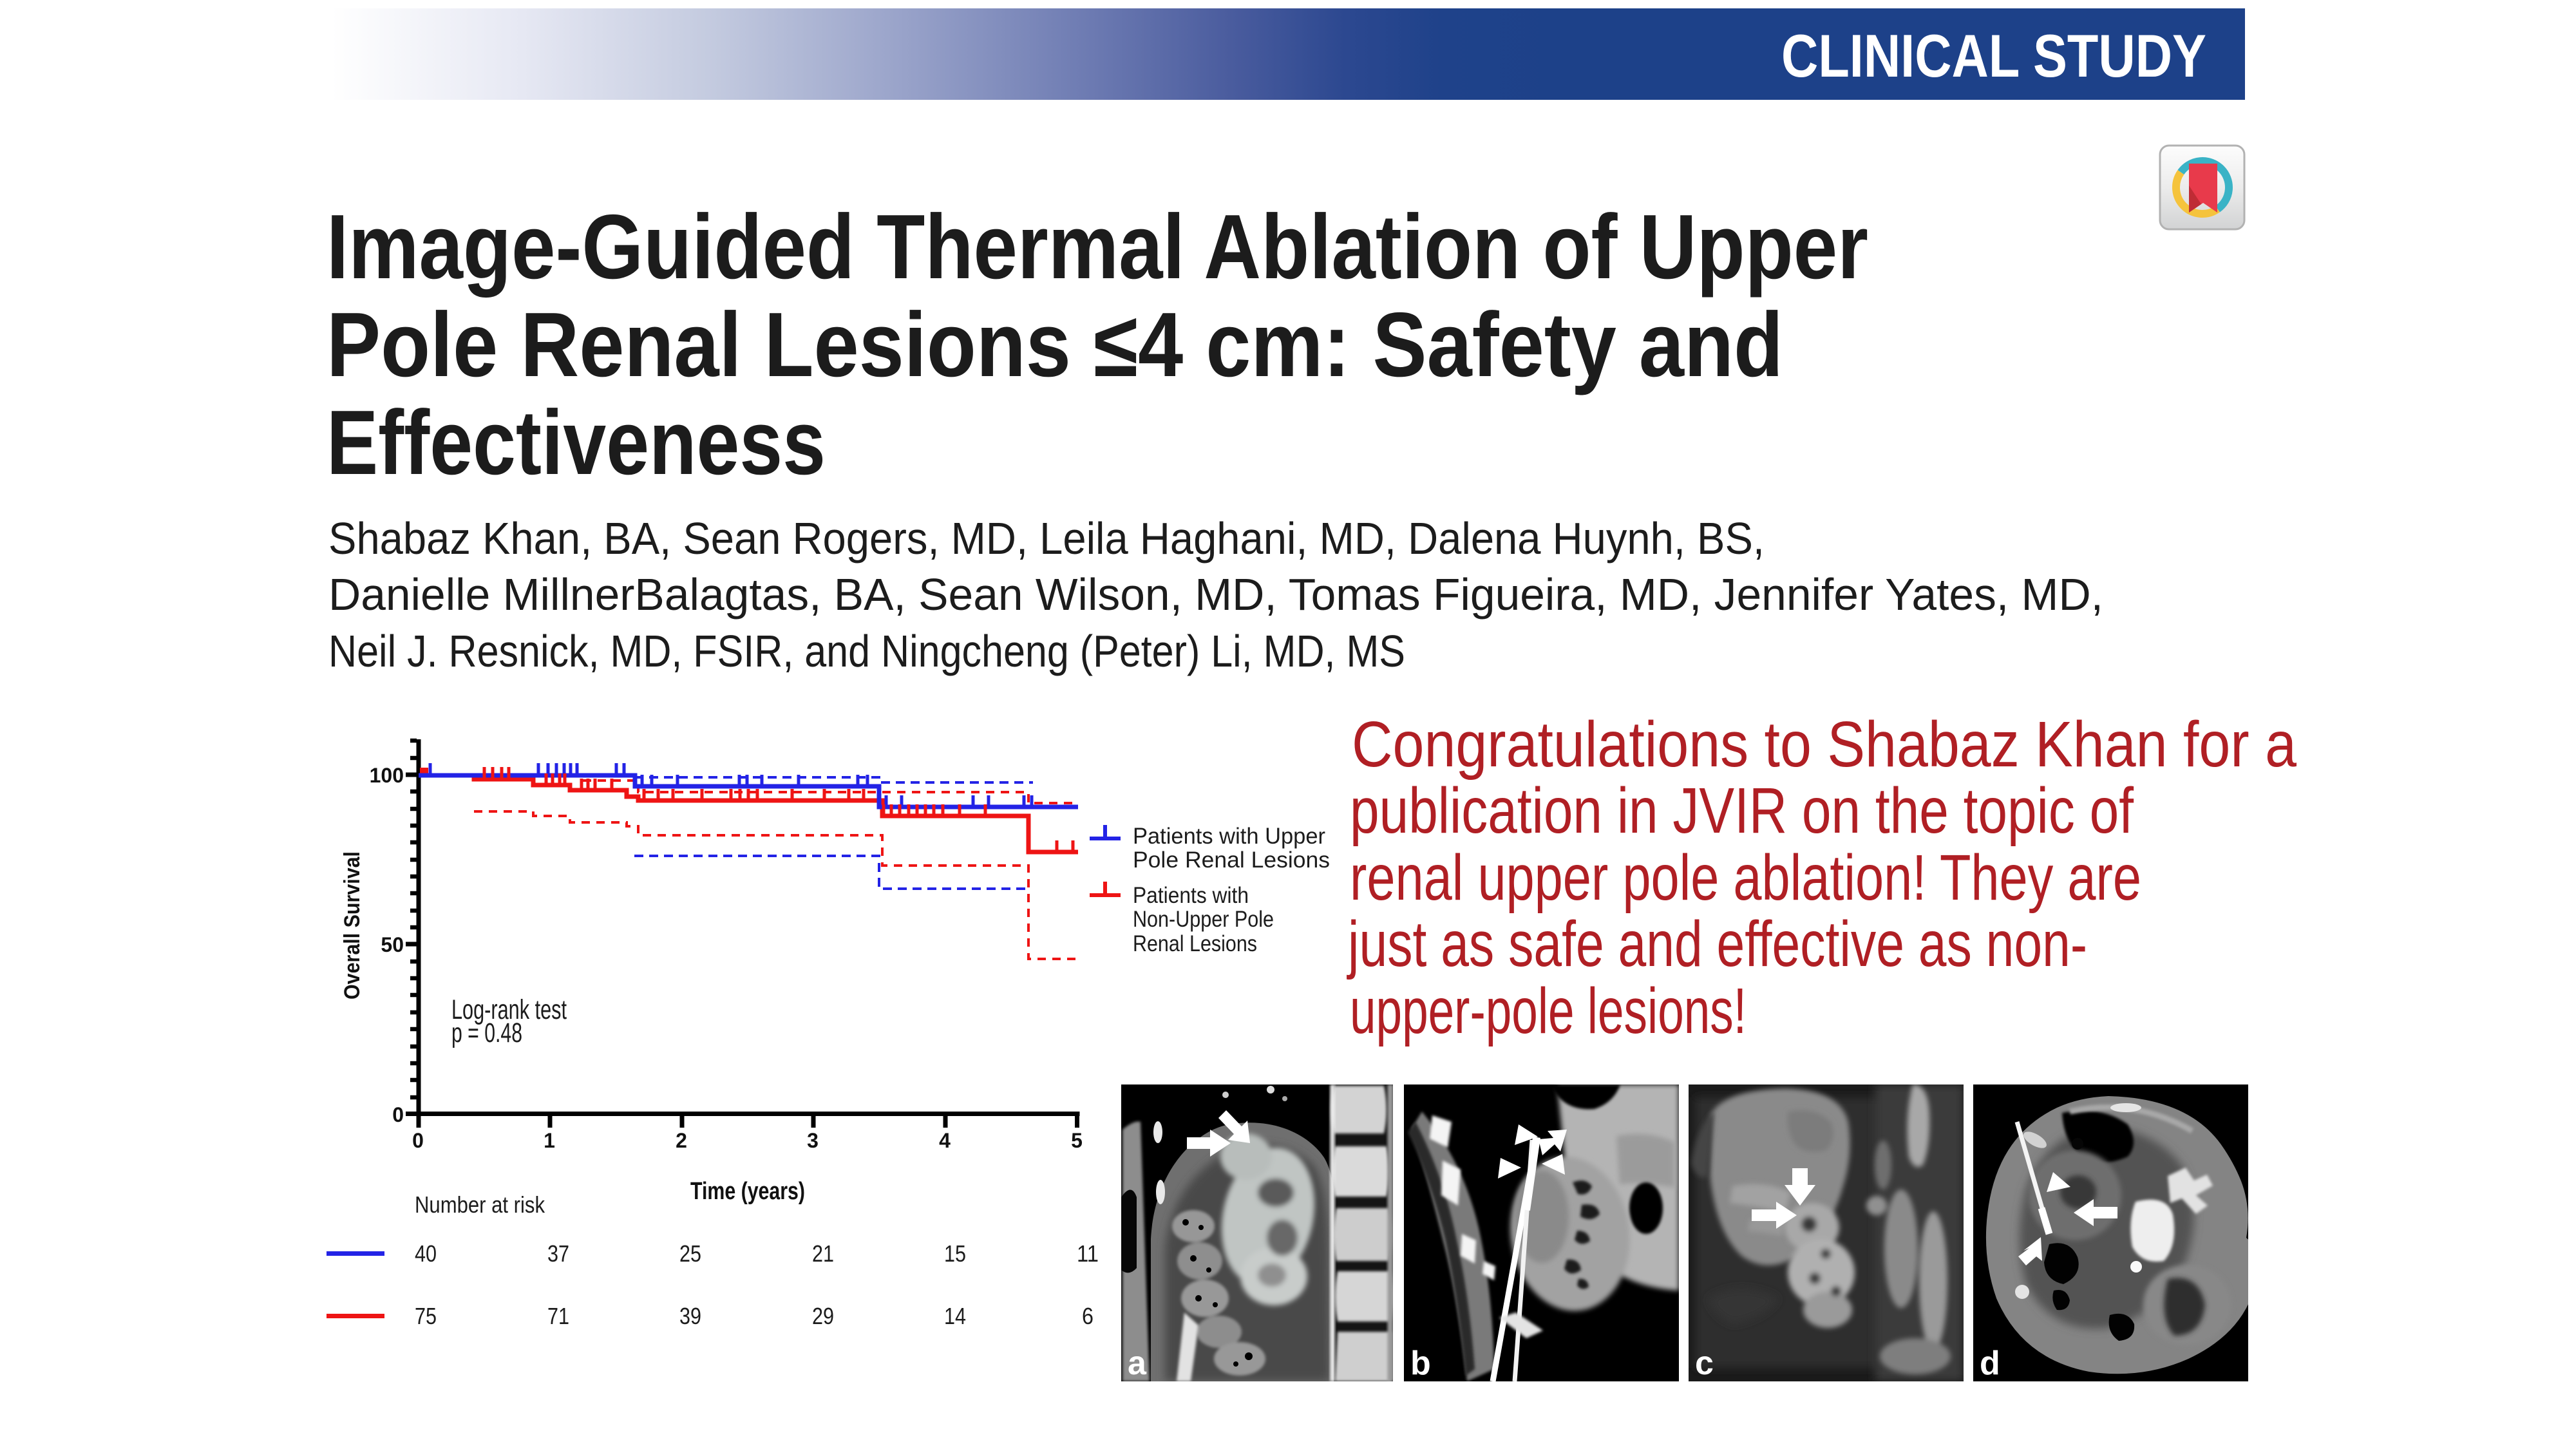 The image size is (2576, 1449). What do you see at coordinates (1088, 1316) in the screenshot?
I see `svg-text: 6` at bounding box center [1088, 1316].